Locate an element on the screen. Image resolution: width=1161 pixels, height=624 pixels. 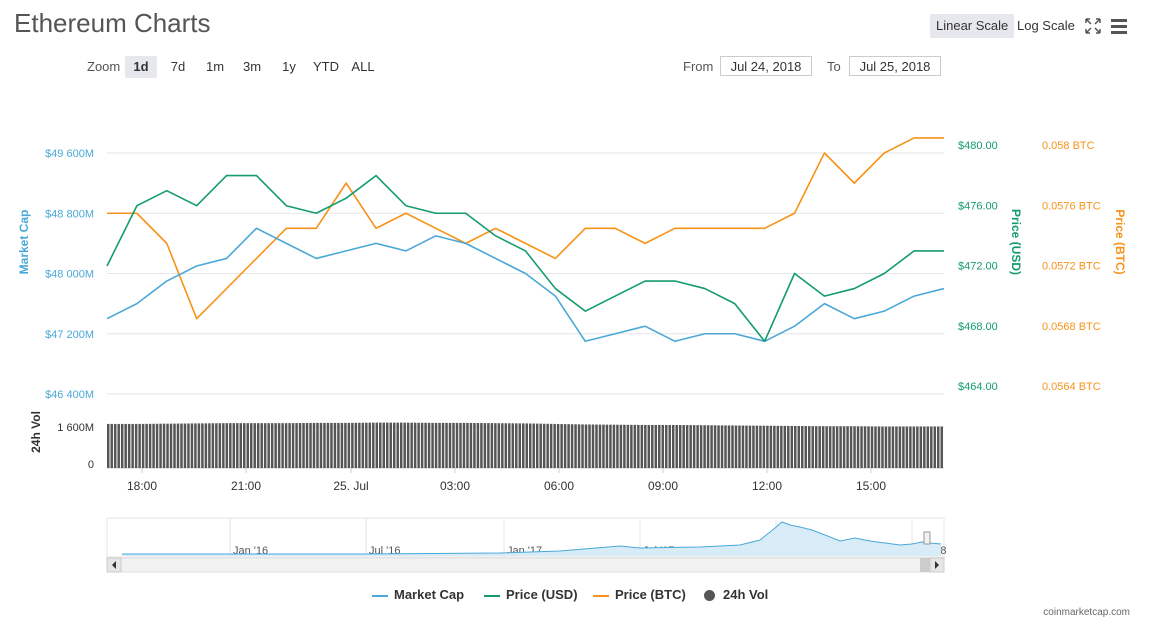
zoom-7d-button: 7d is located at coordinates (178, 66).